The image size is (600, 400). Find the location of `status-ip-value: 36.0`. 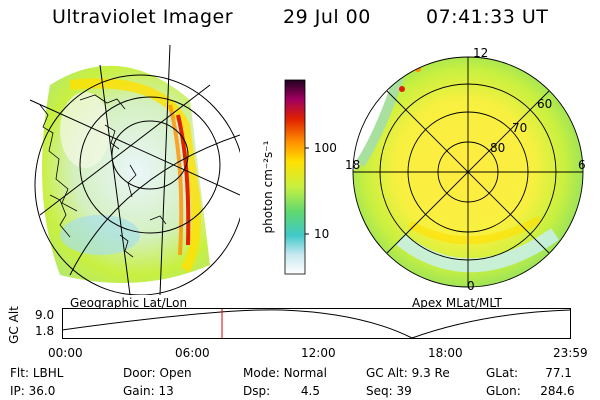

status-ip-value: 36.0 is located at coordinates (42, 391).